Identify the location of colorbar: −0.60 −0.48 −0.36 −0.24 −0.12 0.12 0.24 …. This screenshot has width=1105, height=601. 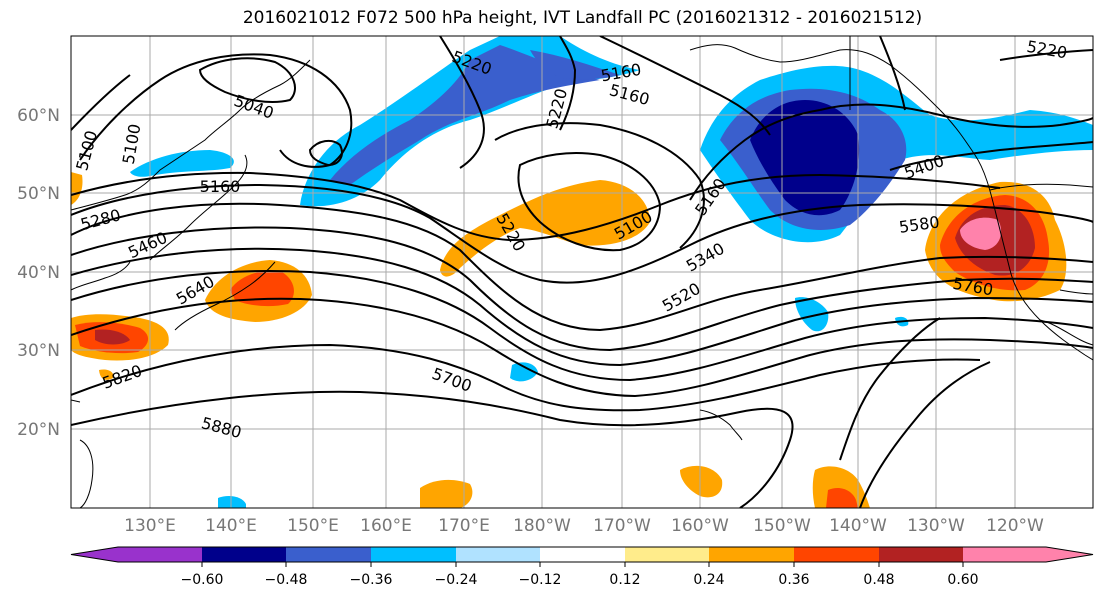
(582, 567).